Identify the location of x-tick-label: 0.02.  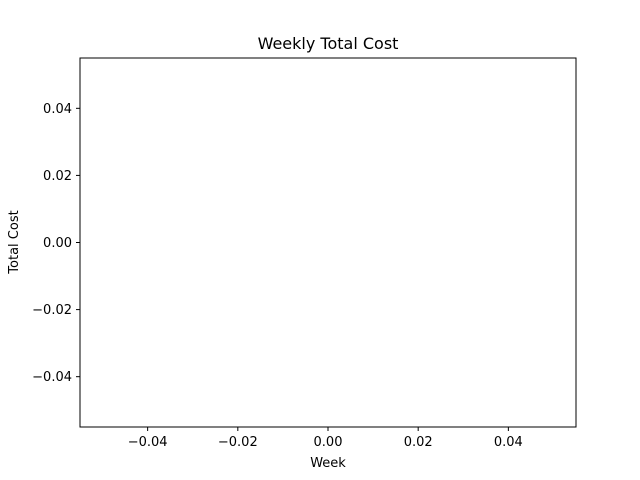
(418, 442).